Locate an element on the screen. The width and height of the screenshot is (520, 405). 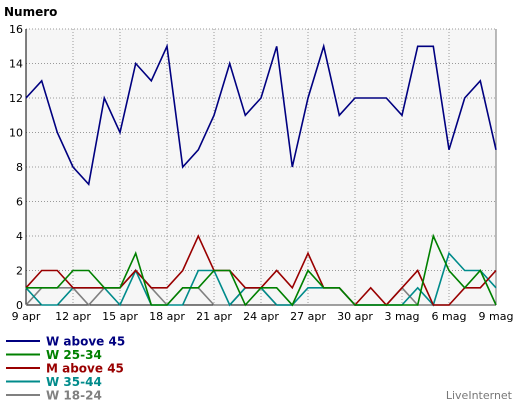
y-tick-label: 14 is located at coordinates (16, 64).